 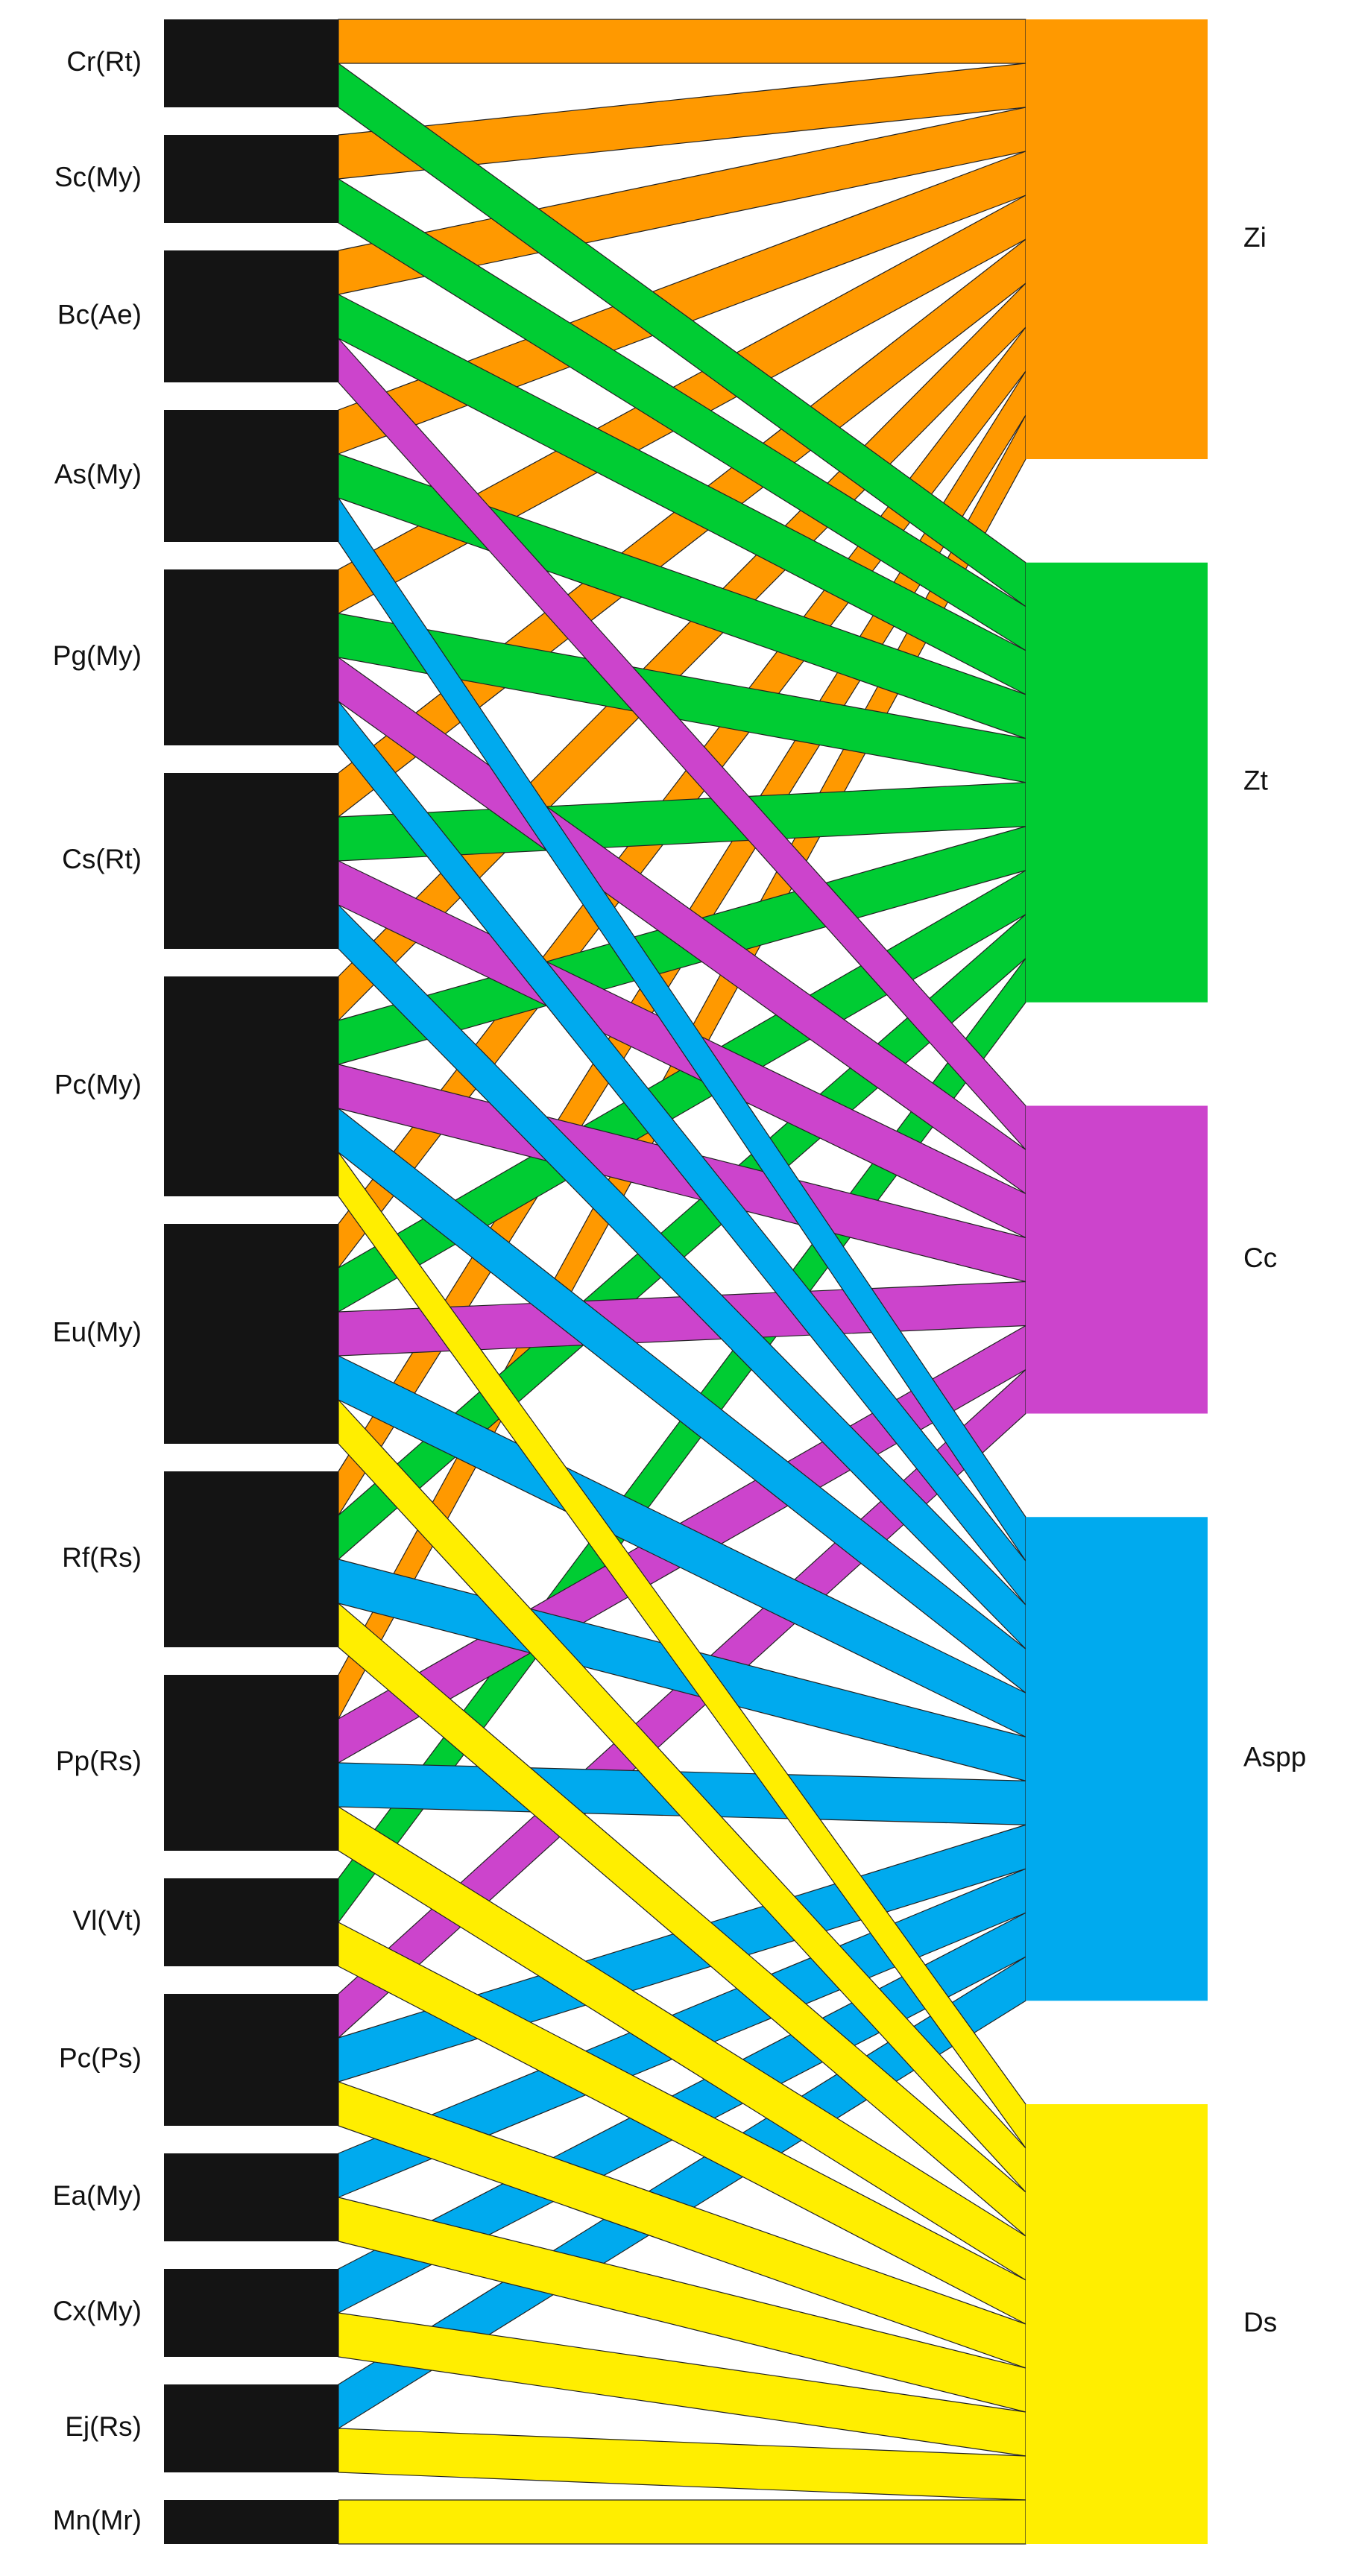 What do you see at coordinates (98, 1084) in the screenshot?
I see `left-node-label: Pc(My)` at bounding box center [98, 1084].